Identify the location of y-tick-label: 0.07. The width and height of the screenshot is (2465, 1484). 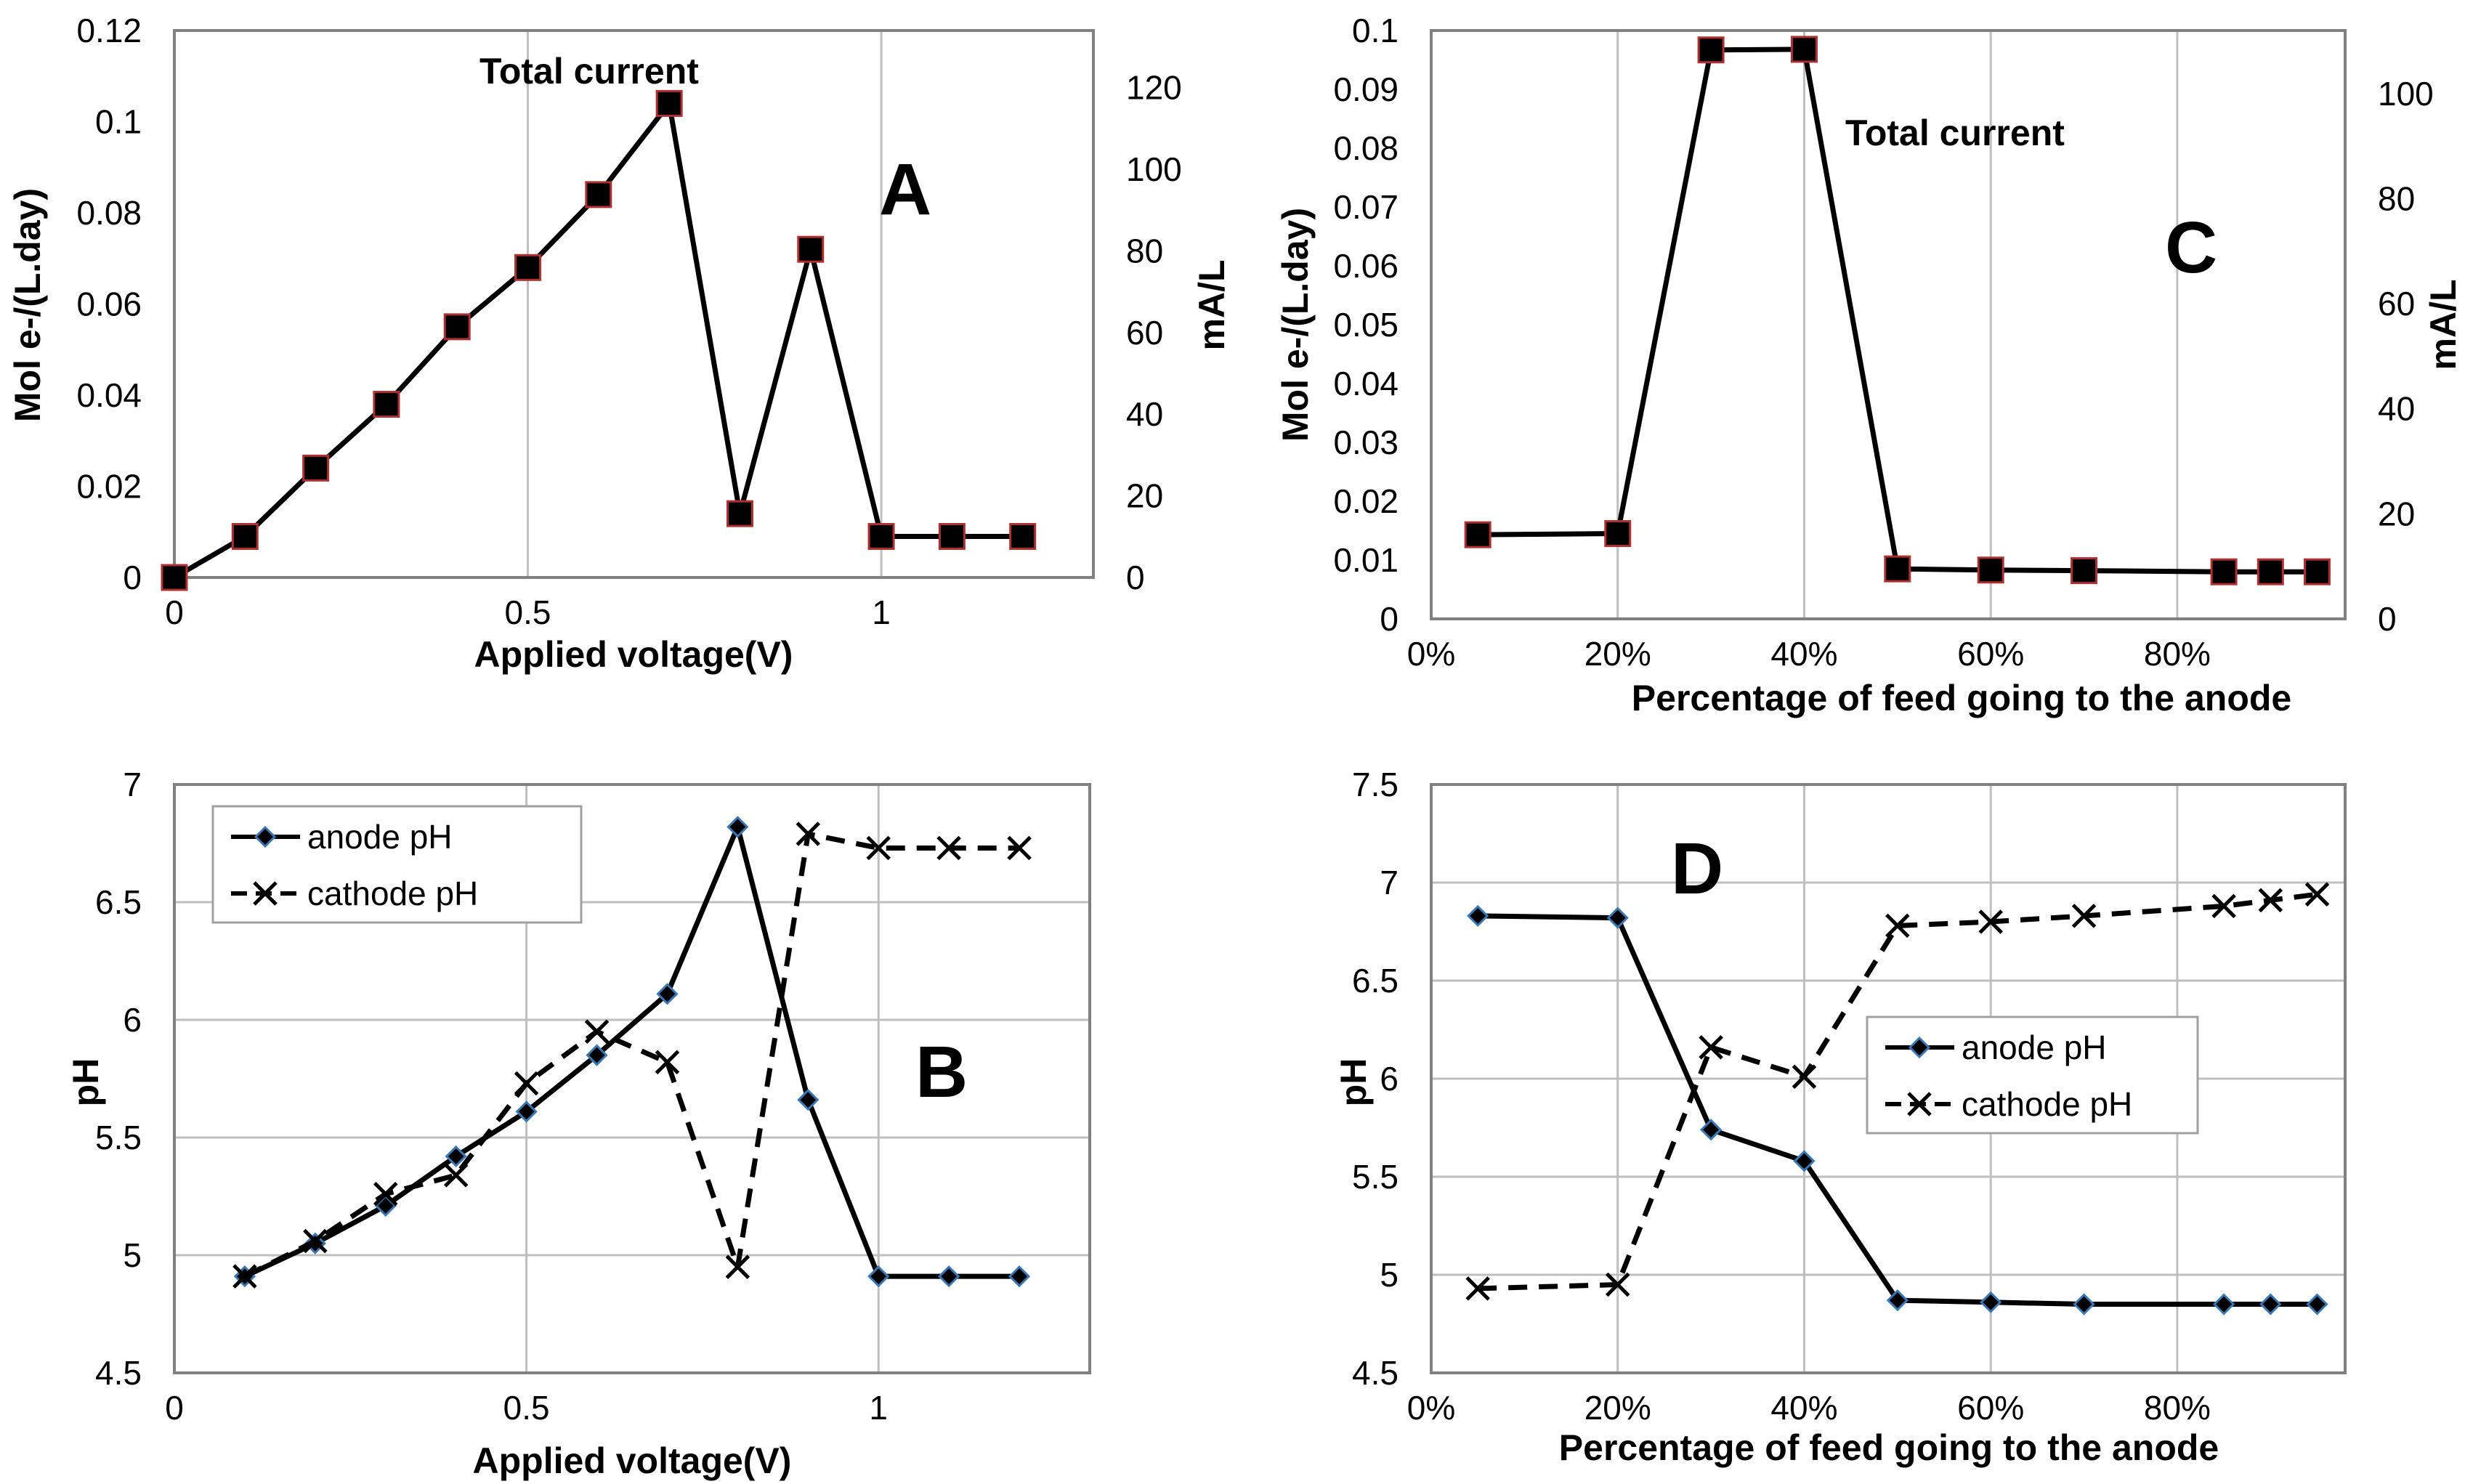
(1366, 207).